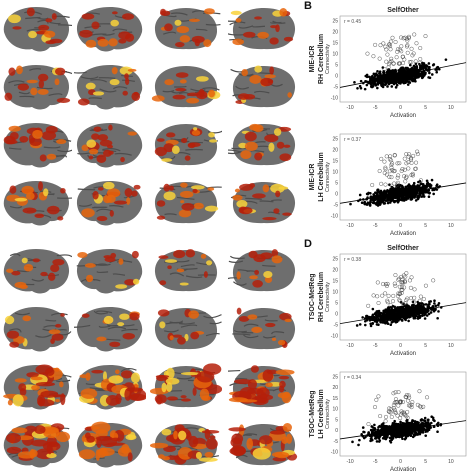 This screenshot has height=474, width=474. I want to click on y-tick-label: 10, so click(335, 410).